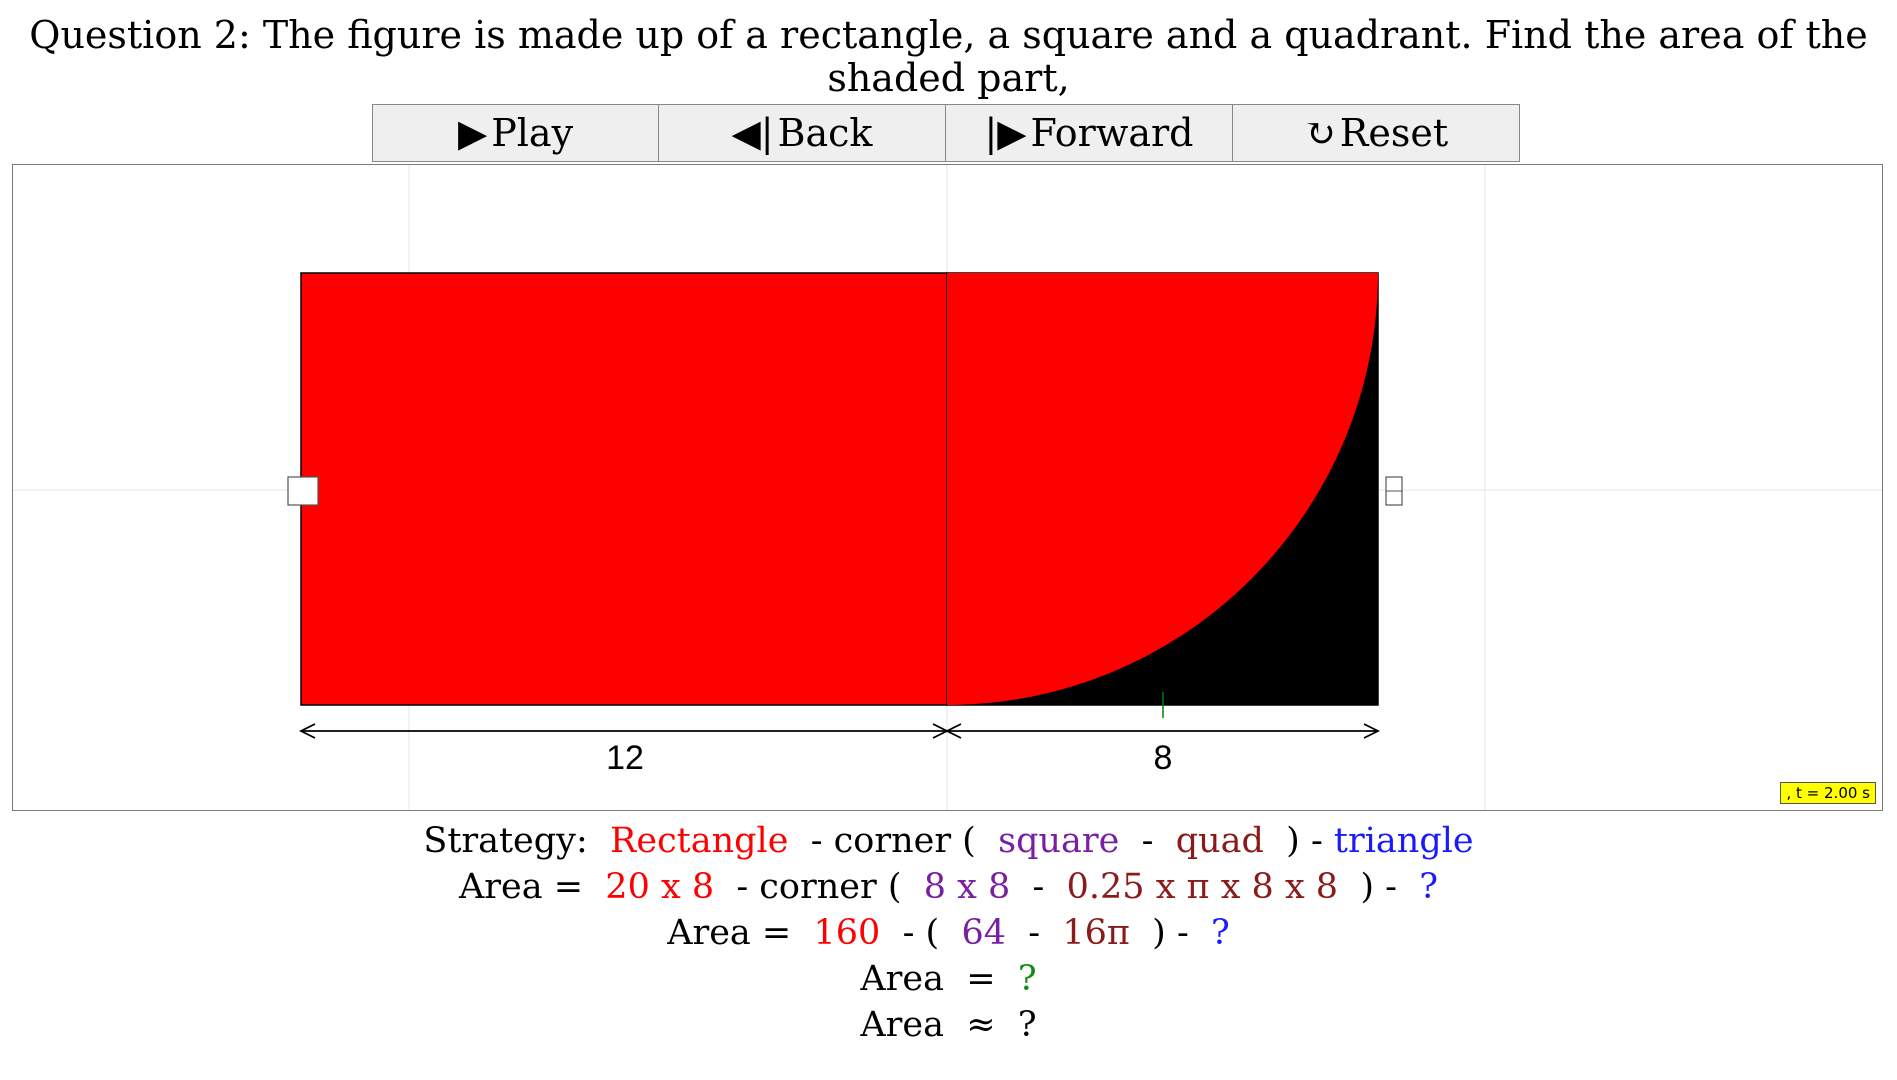 Image resolution: width=1897 pixels, height=1080 pixels. What do you see at coordinates (472, 133) in the screenshot?
I see `play-icon: ▶` at bounding box center [472, 133].